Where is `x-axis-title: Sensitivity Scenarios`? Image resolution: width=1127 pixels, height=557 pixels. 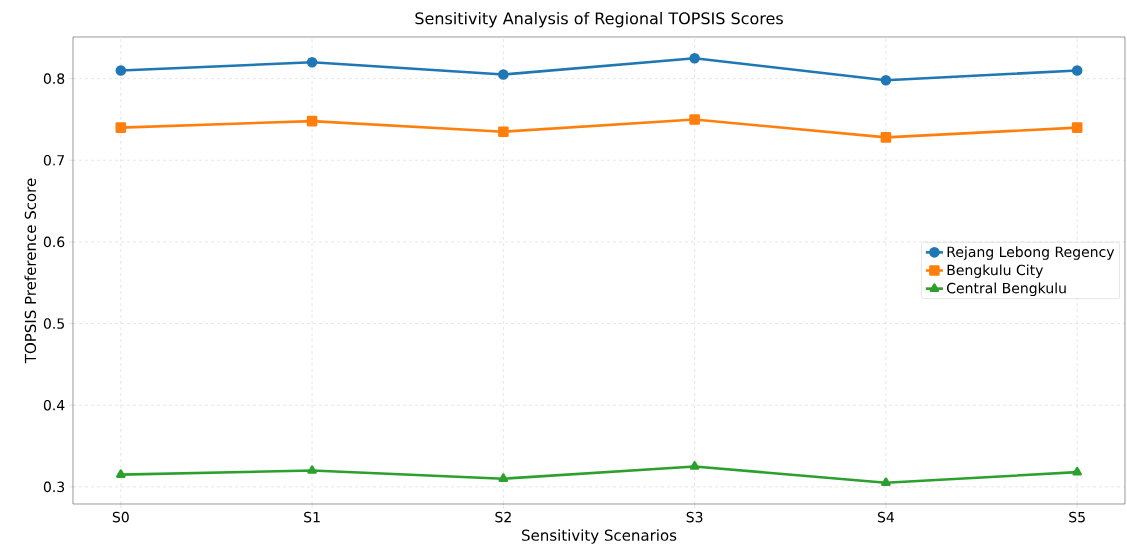 x-axis-title: Sensitivity Scenarios is located at coordinates (599, 536).